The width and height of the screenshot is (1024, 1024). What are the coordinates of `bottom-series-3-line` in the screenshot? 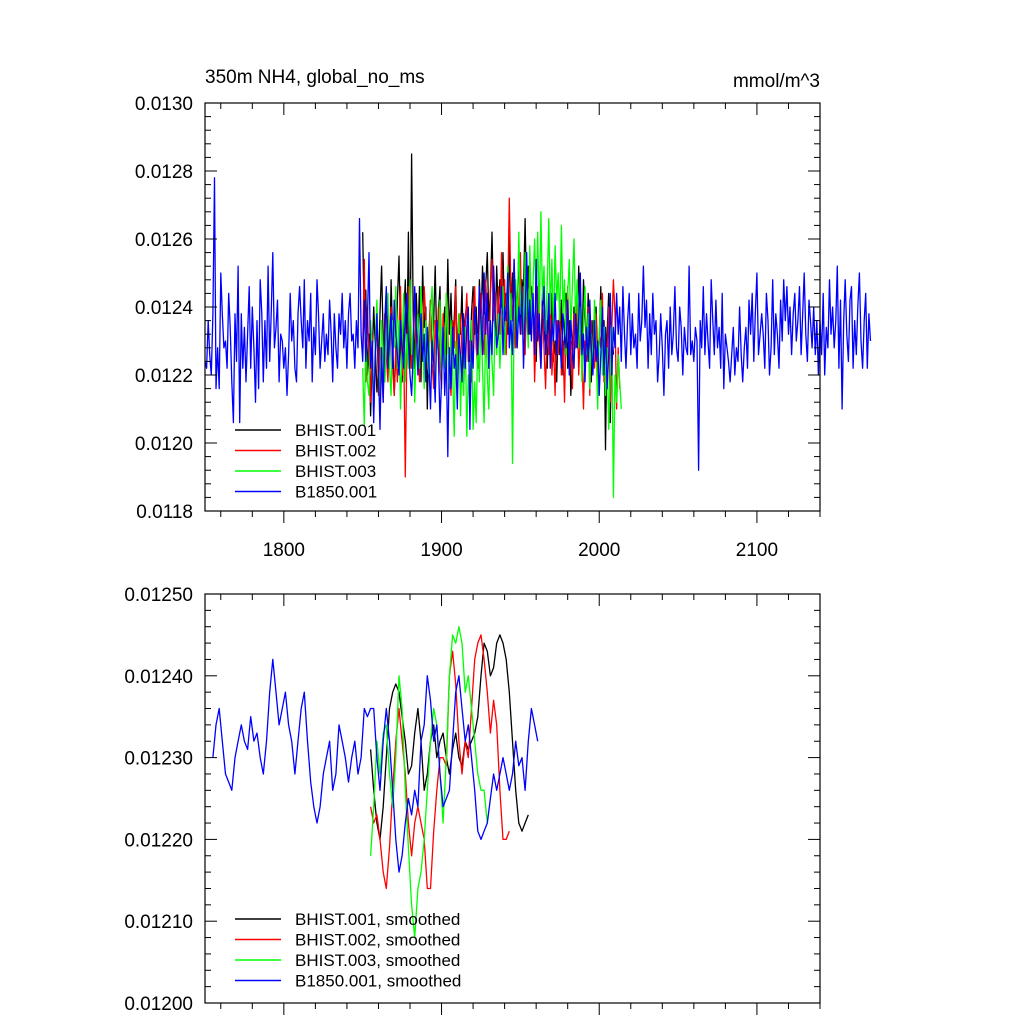 It's located at (428, 782).